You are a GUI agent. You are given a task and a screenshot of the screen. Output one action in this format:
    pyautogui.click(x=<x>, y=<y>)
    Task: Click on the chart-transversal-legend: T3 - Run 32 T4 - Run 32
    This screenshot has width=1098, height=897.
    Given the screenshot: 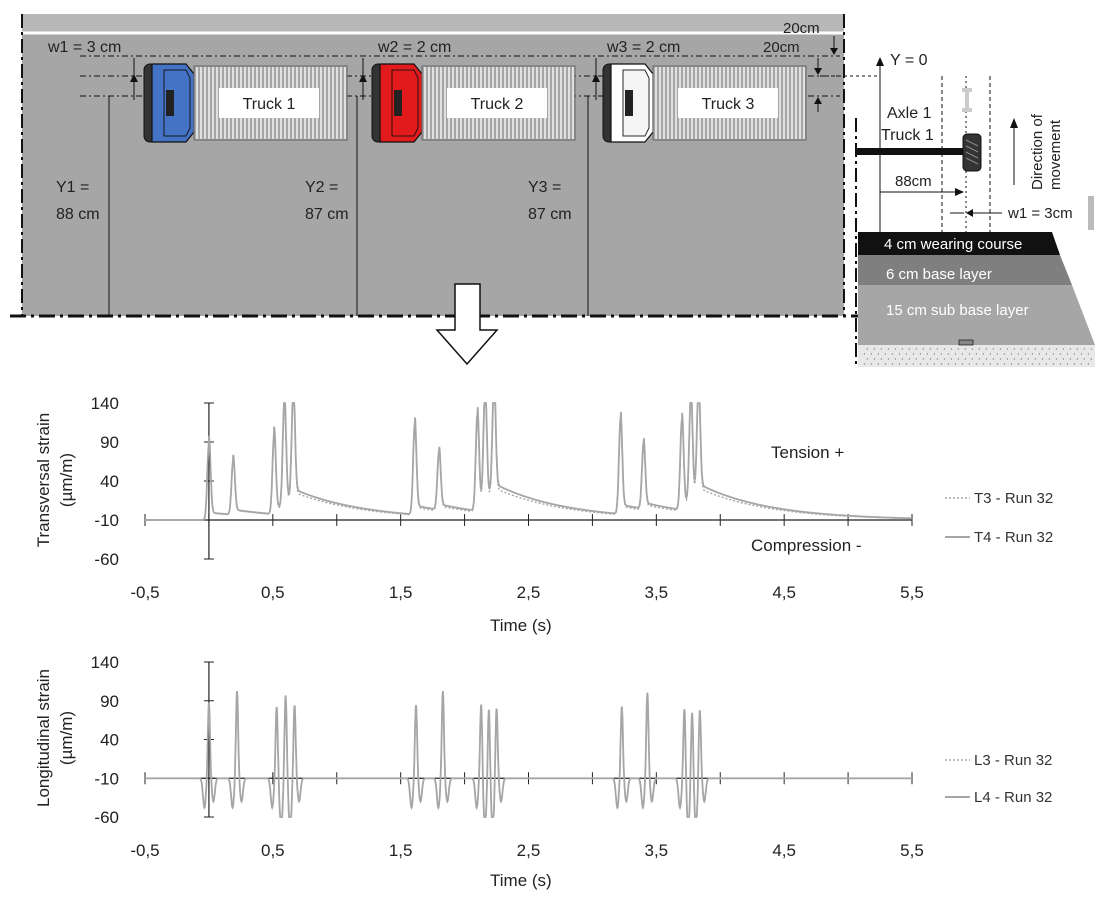 What is the action you would take?
    pyautogui.click(x=999, y=518)
    